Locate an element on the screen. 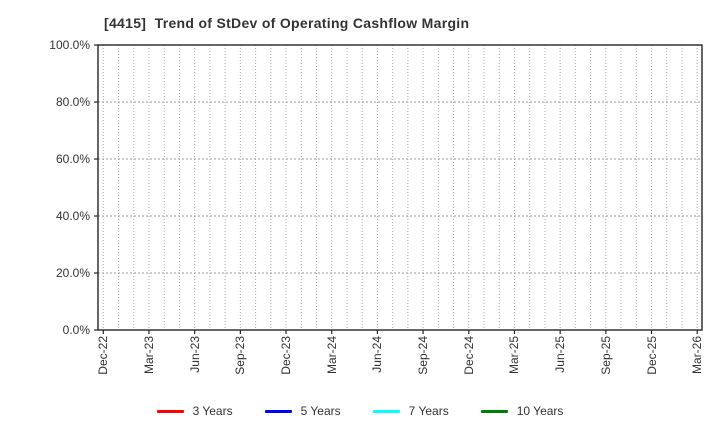 This screenshot has height=440, width=720. y-axis-tick-label: 60.0% is located at coordinates (72, 159).